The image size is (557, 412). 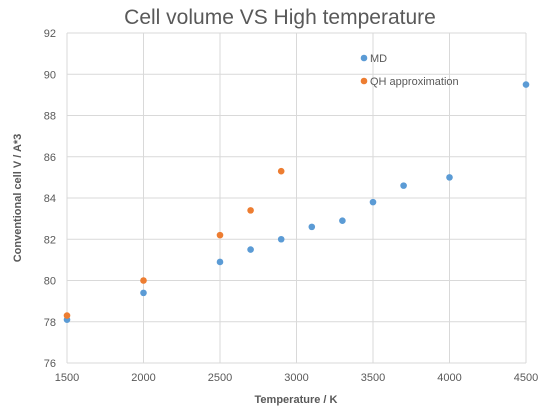 What do you see at coordinates (50, 34) in the screenshot?
I see `y-tick-label: 92` at bounding box center [50, 34].